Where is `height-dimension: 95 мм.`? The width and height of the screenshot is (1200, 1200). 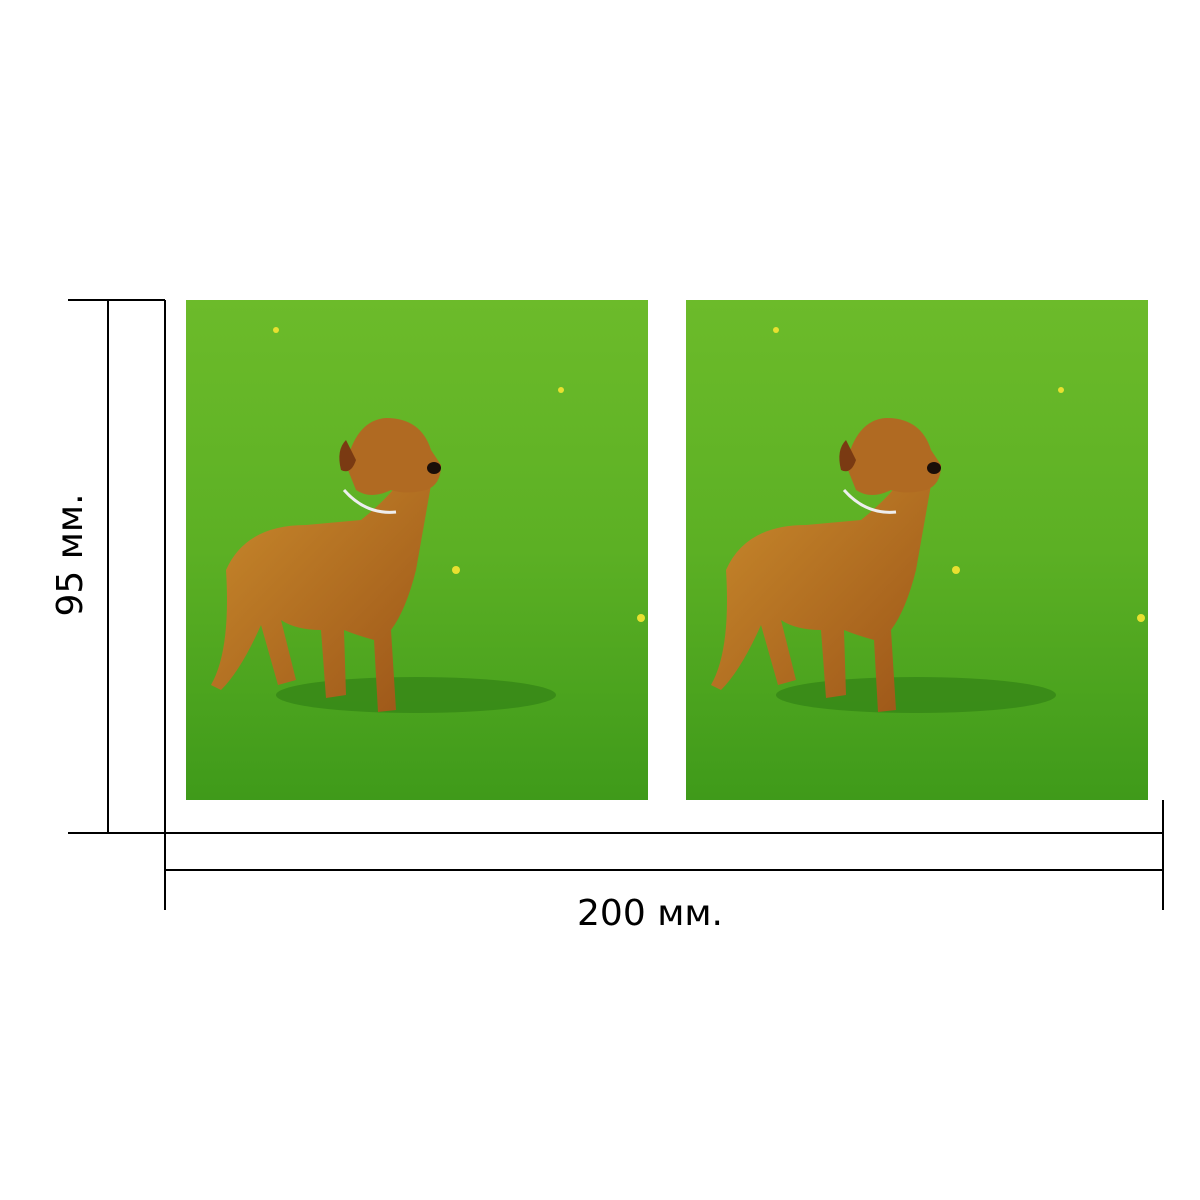 height-dimension: 95 мм. is located at coordinates (108, 566).